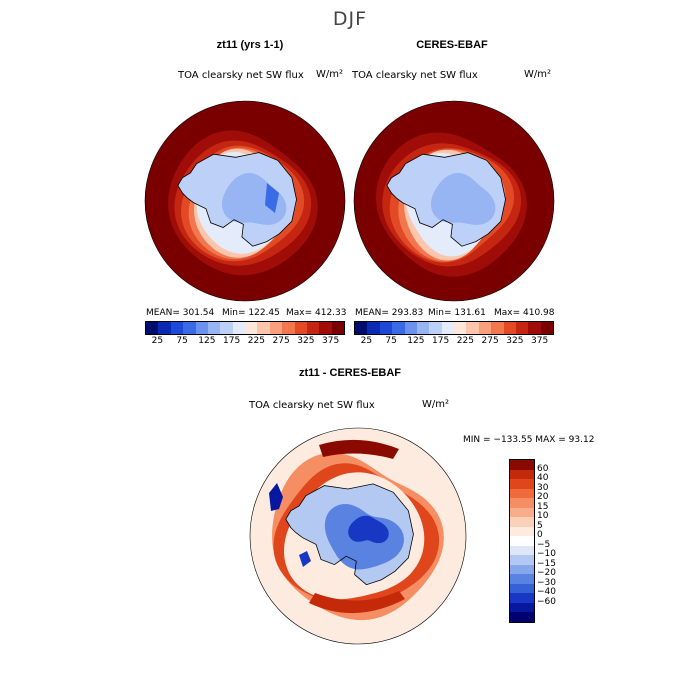  What do you see at coordinates (465, 341) in the screenshot?
I see `colorbar-tick-label: 225` at bounding box center [465, 341].